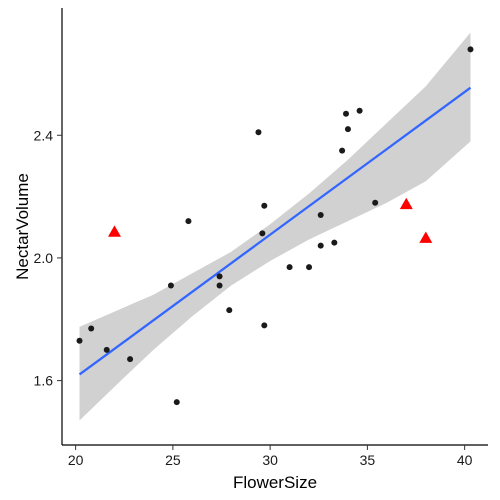 The width and height of the screenshot is (500, 500). I want to click on x-tick-label: 25, so click(173, 460).